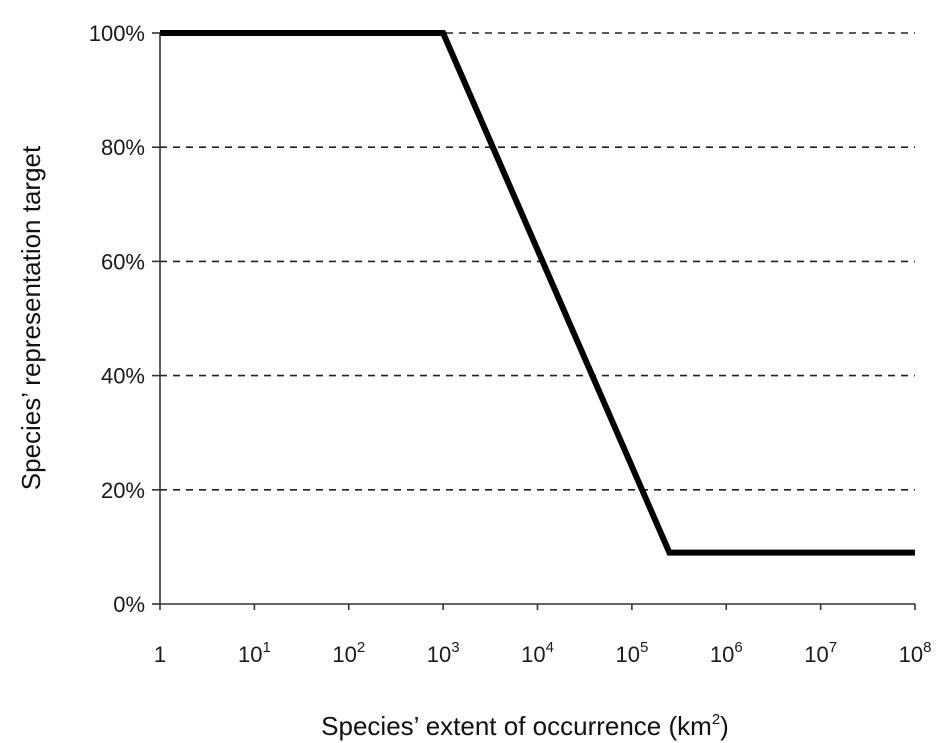  Describe the element at coordinates (915, 653) in the screenshot. I see `x-tick-label: 10⁸` at that location.